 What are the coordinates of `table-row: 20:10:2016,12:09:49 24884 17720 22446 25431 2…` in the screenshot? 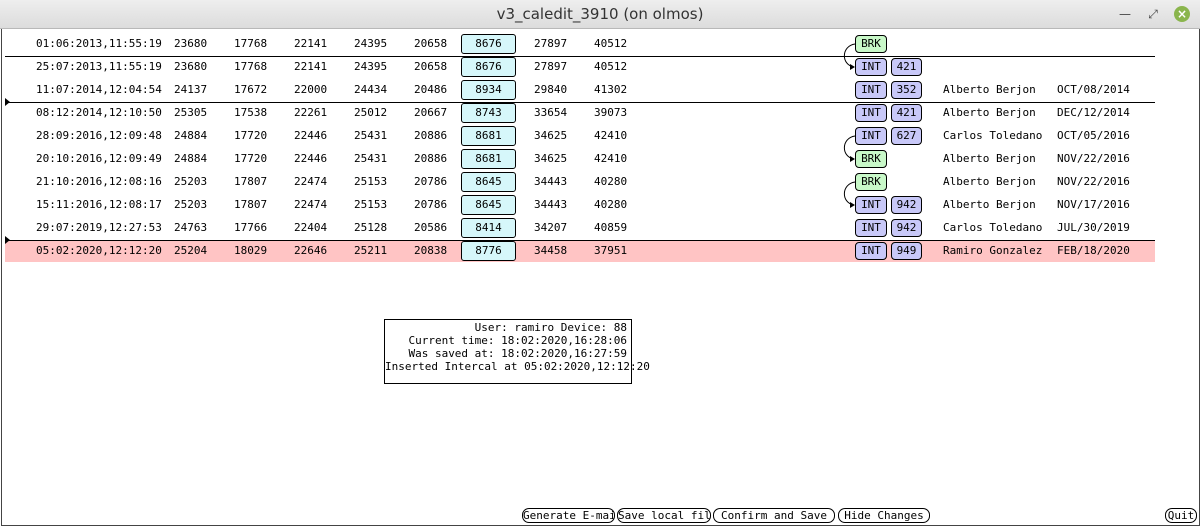 It's located at (580, 159).